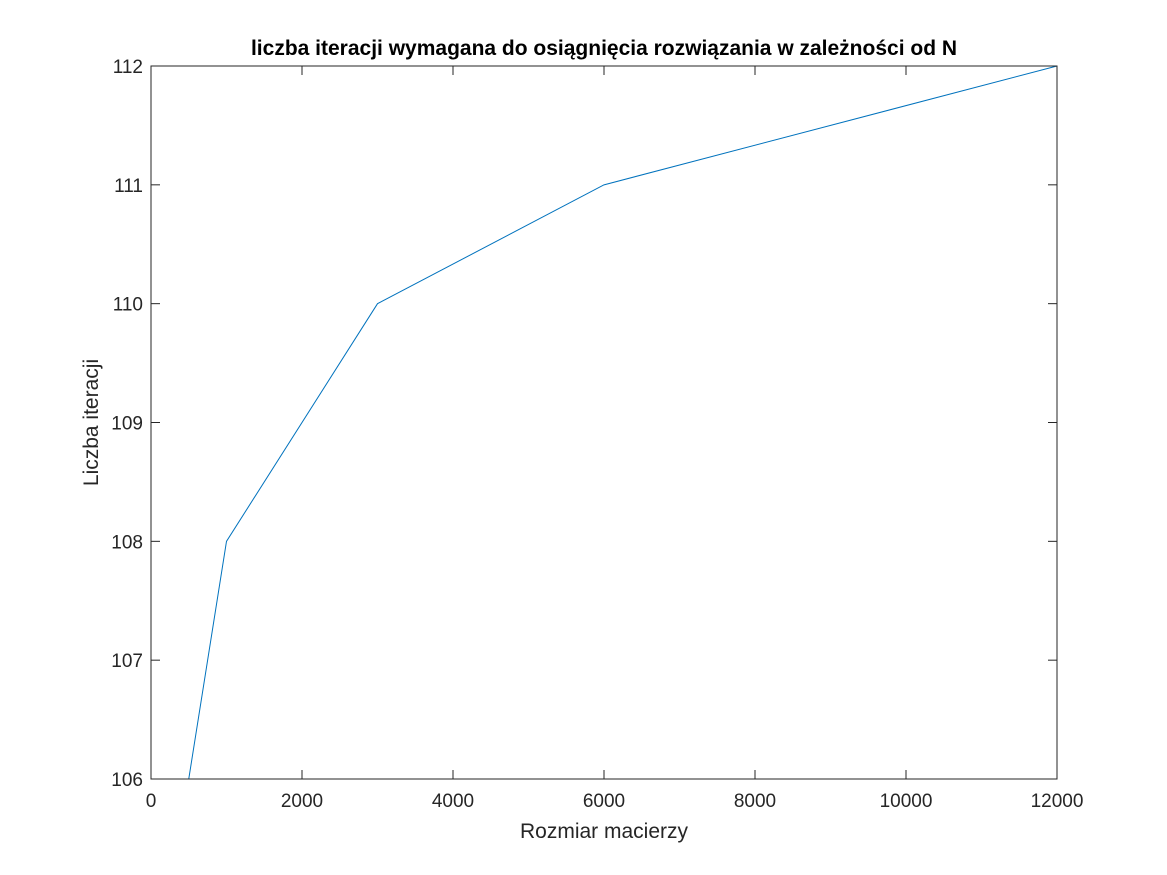  I want to click on x-axis-label: Rozmiar macierzy, so click(604, 831).